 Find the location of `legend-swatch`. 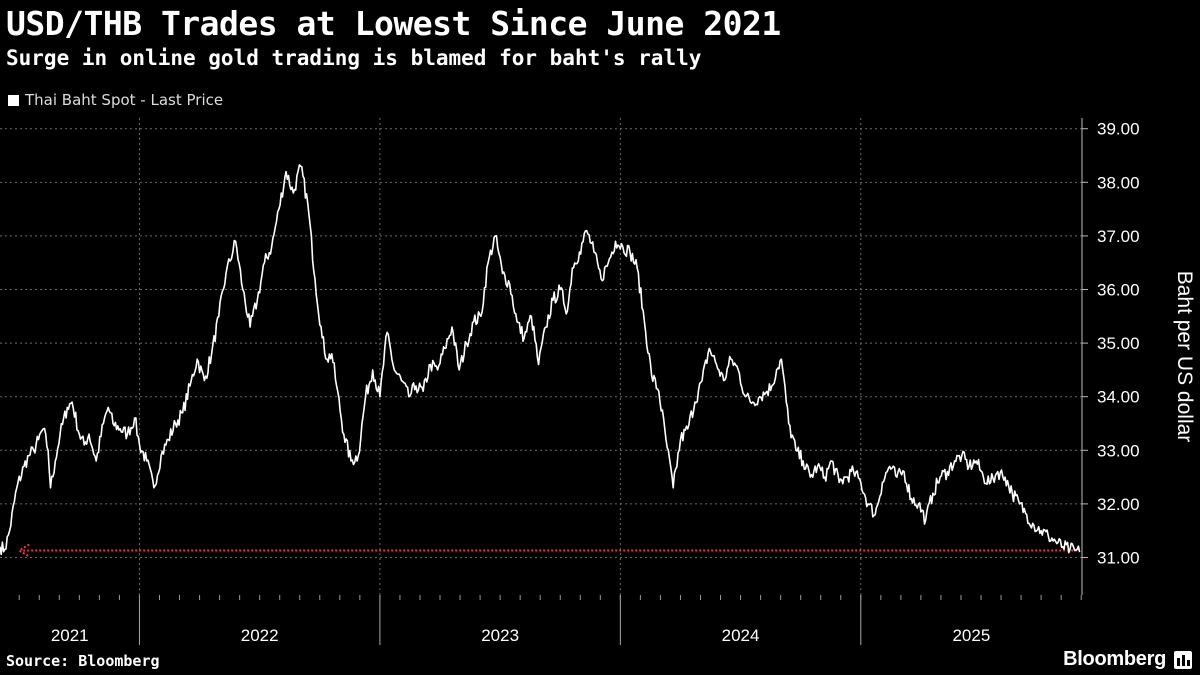

legend-swatch is located at coordinates (13, 100).